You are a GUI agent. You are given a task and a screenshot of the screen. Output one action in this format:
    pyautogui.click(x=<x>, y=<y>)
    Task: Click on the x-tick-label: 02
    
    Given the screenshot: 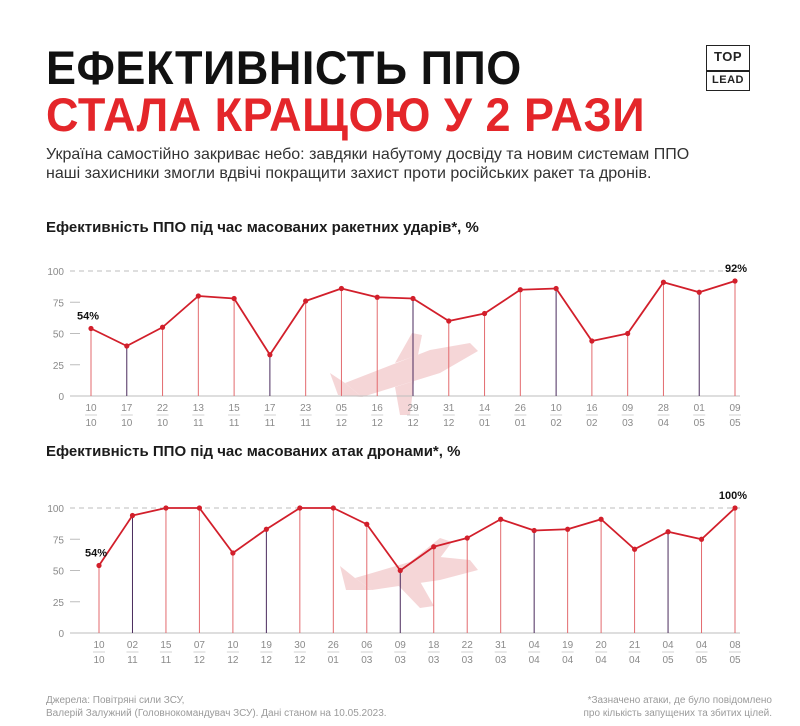 What is the action you would take?
    pyautogui.click(x=557, y=423)
    